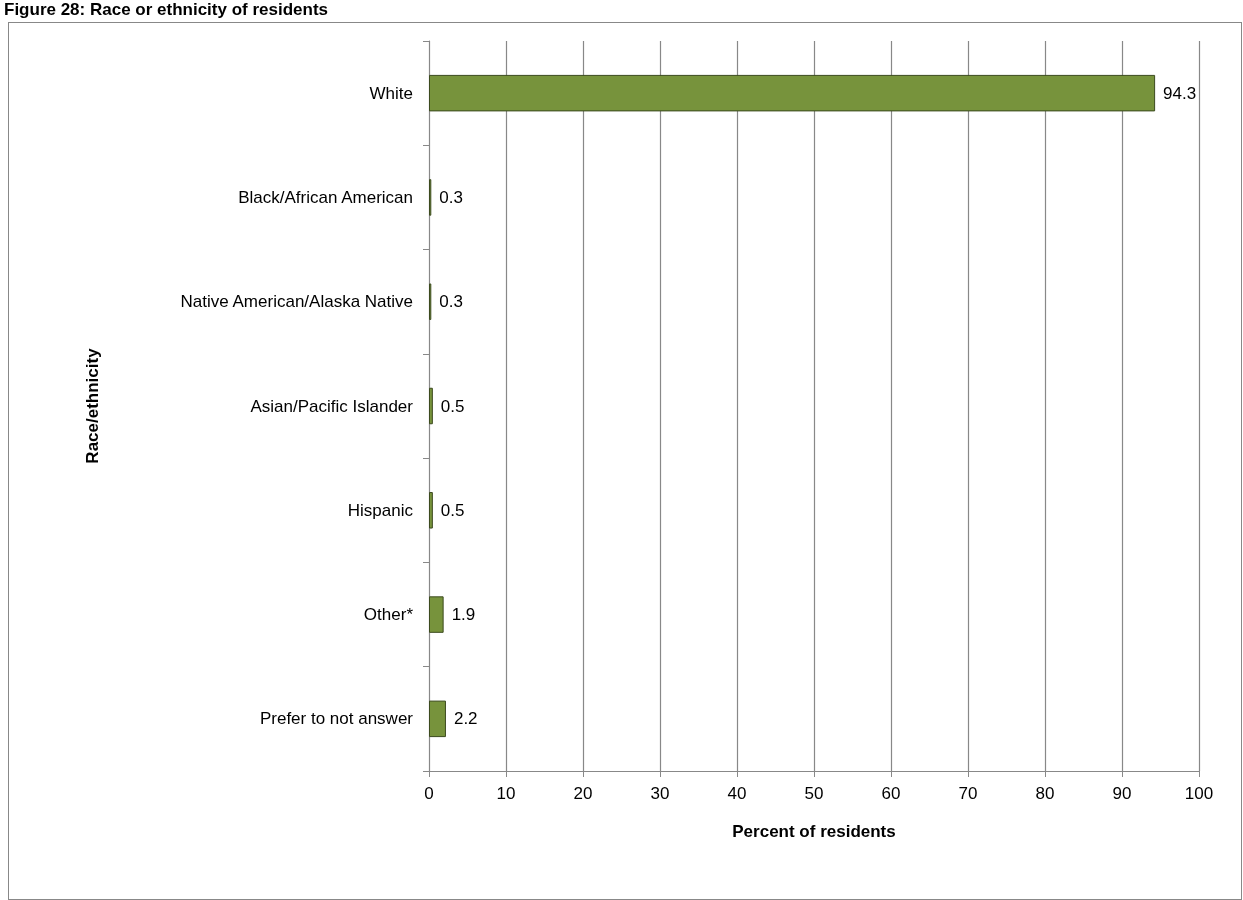 Image resolution: width=1243 pixels, height=900 pixels. What do you see at coordinates (296, 302) in the screenshot?
I see `y-tick-label: Native American/Alaska Native` at bounding box center [296, 302].